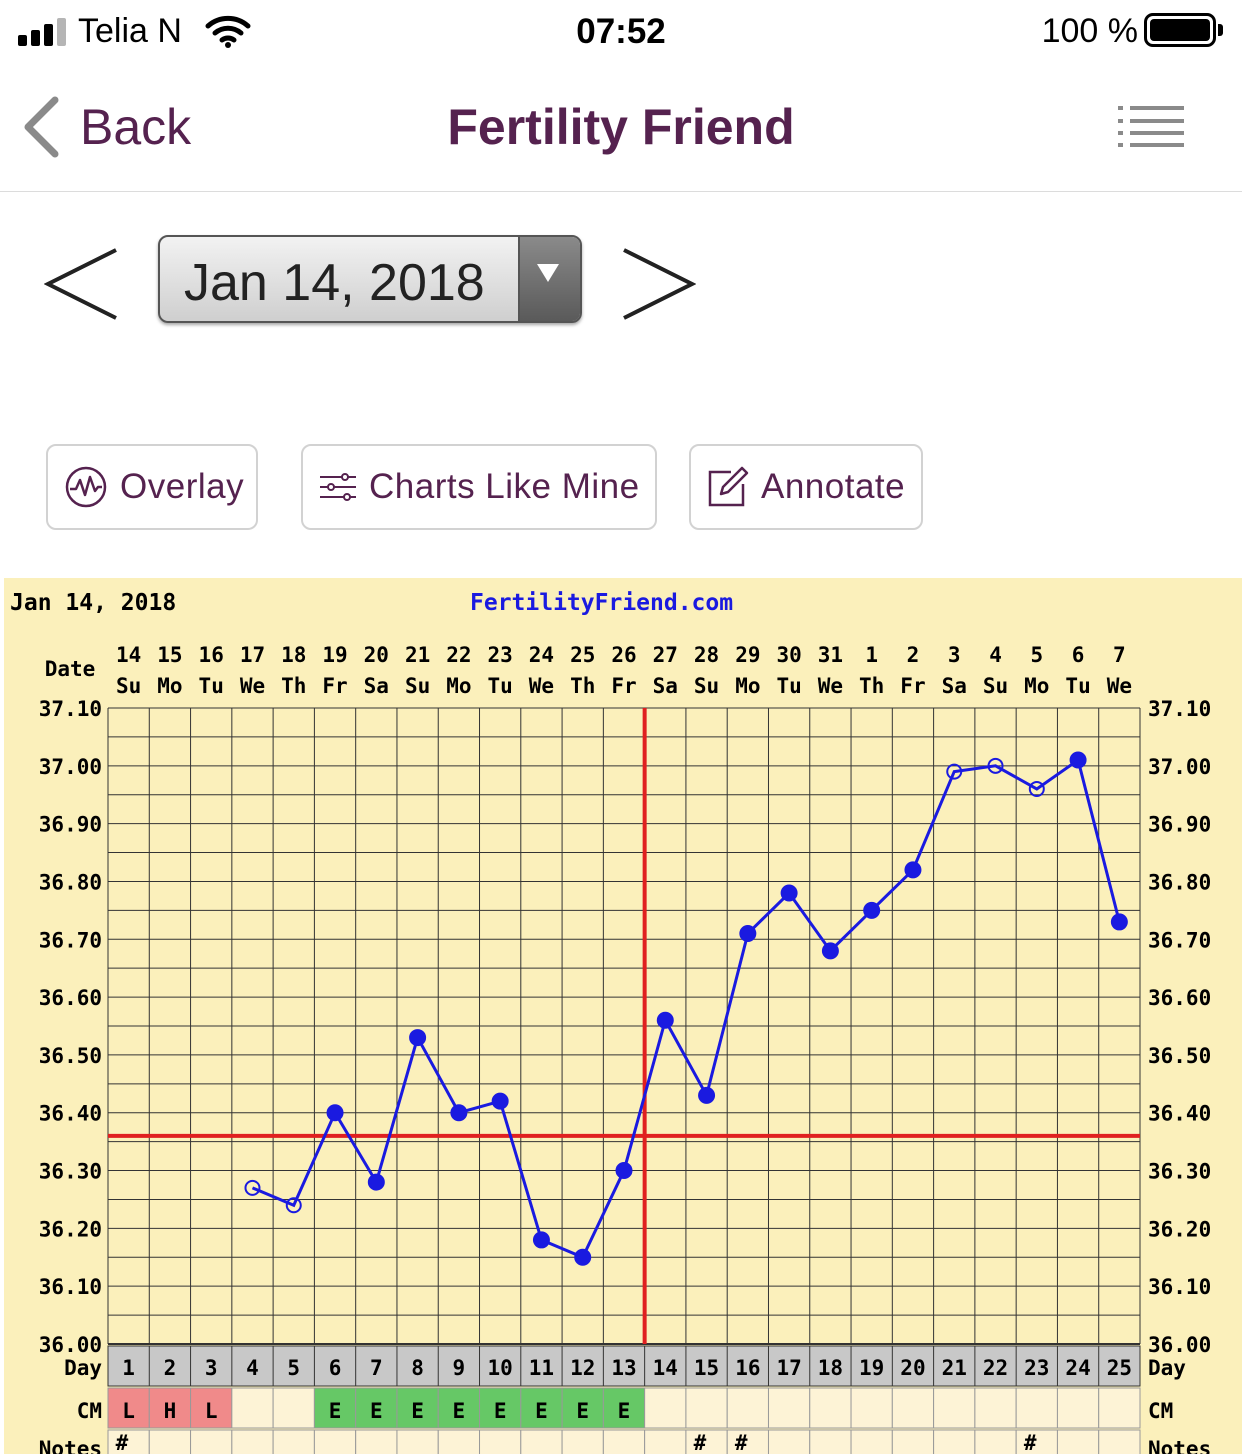  Describe the element at coordinates (747, 686) in the screenshot. I see `weekday-label: Mo` at that location.